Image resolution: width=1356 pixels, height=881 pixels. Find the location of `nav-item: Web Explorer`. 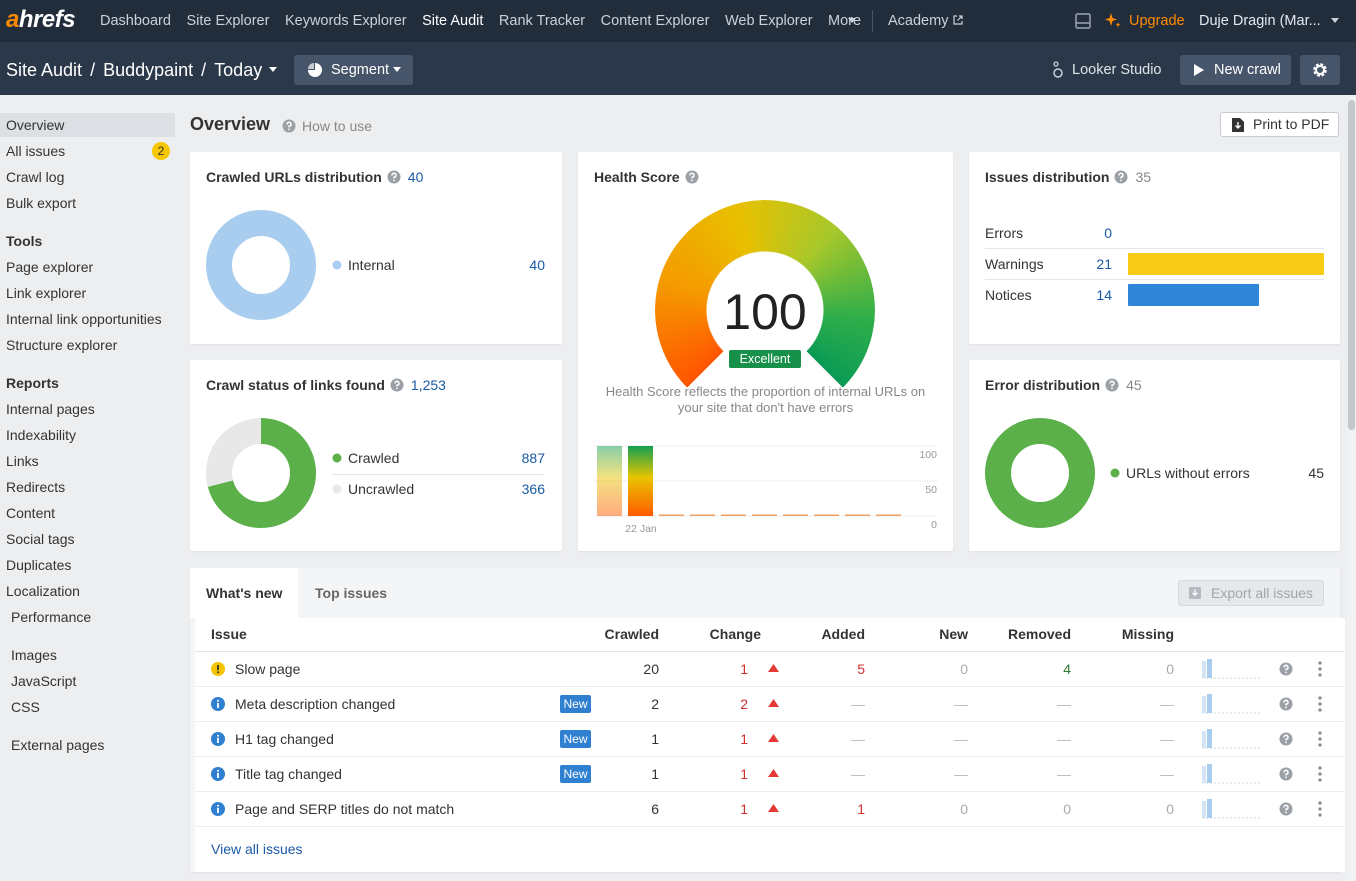

nav-item: Web Explorer is located at coordinates (768, 21).